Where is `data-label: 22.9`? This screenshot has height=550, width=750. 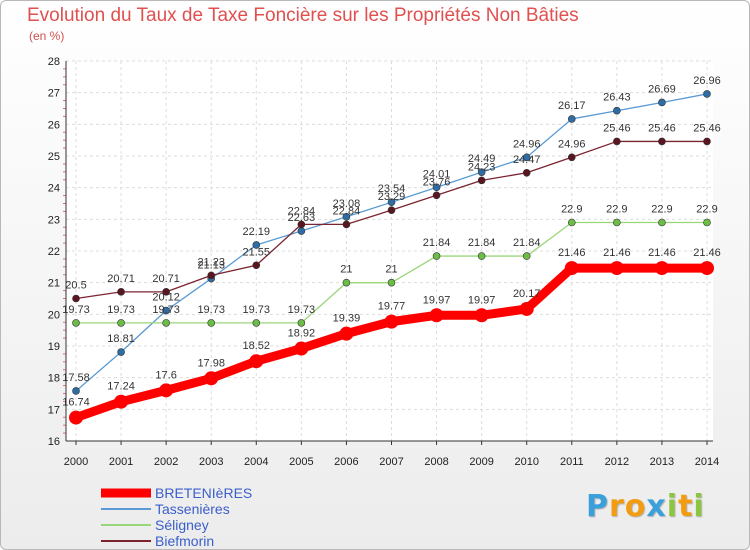
data-label: 22.9 is located at coordinates (616, 210).